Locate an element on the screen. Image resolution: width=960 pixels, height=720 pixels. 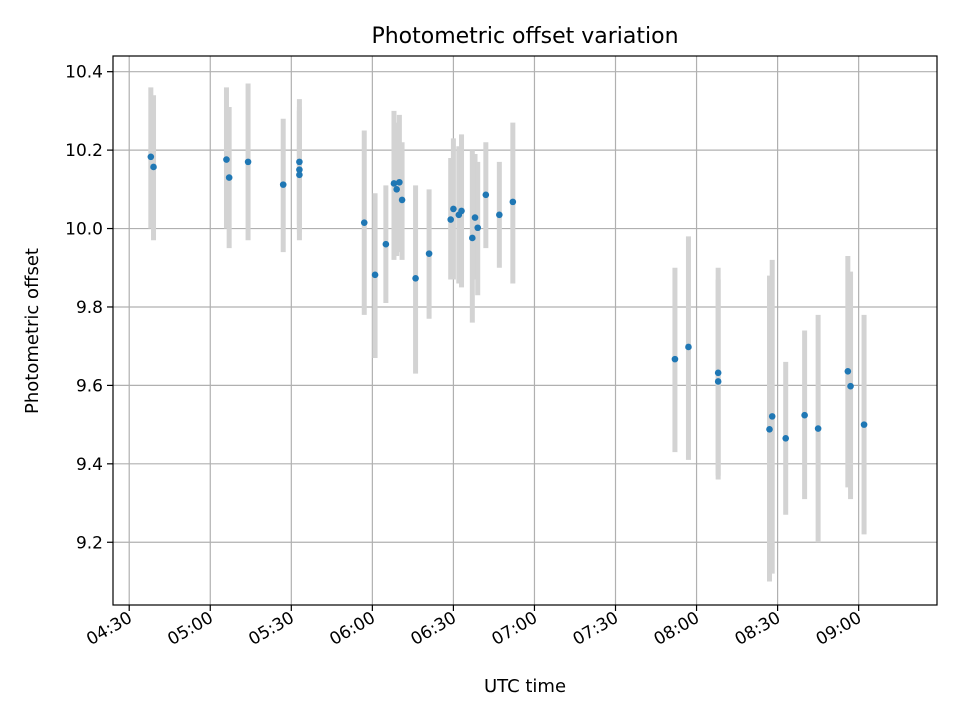
x-tick-label: 07:30 is located at coordinates (596, 629).